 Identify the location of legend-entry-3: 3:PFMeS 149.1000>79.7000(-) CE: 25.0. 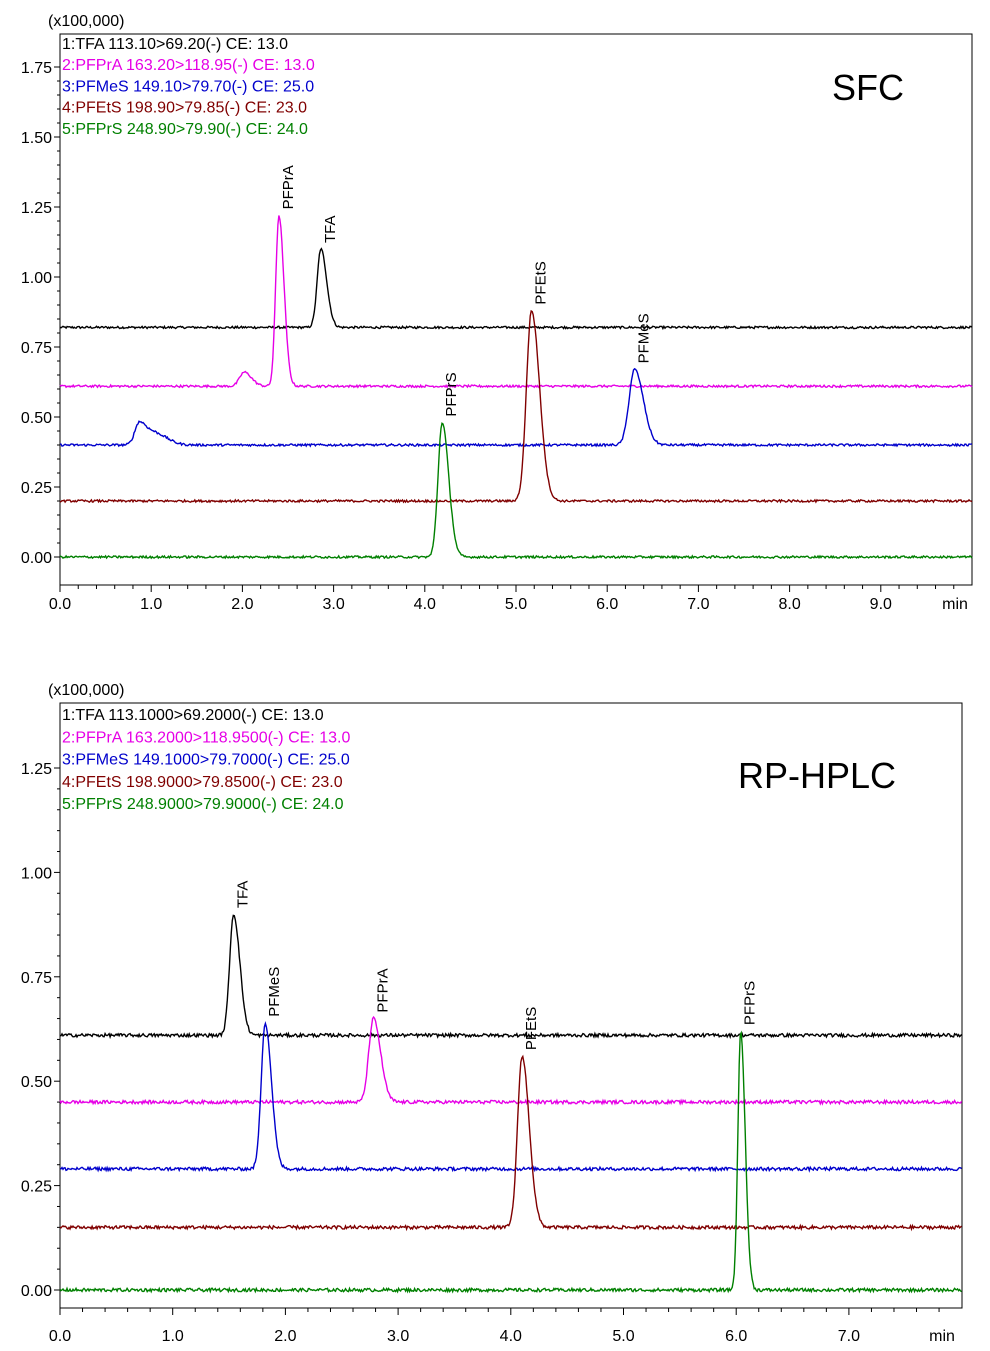
(206, 760).